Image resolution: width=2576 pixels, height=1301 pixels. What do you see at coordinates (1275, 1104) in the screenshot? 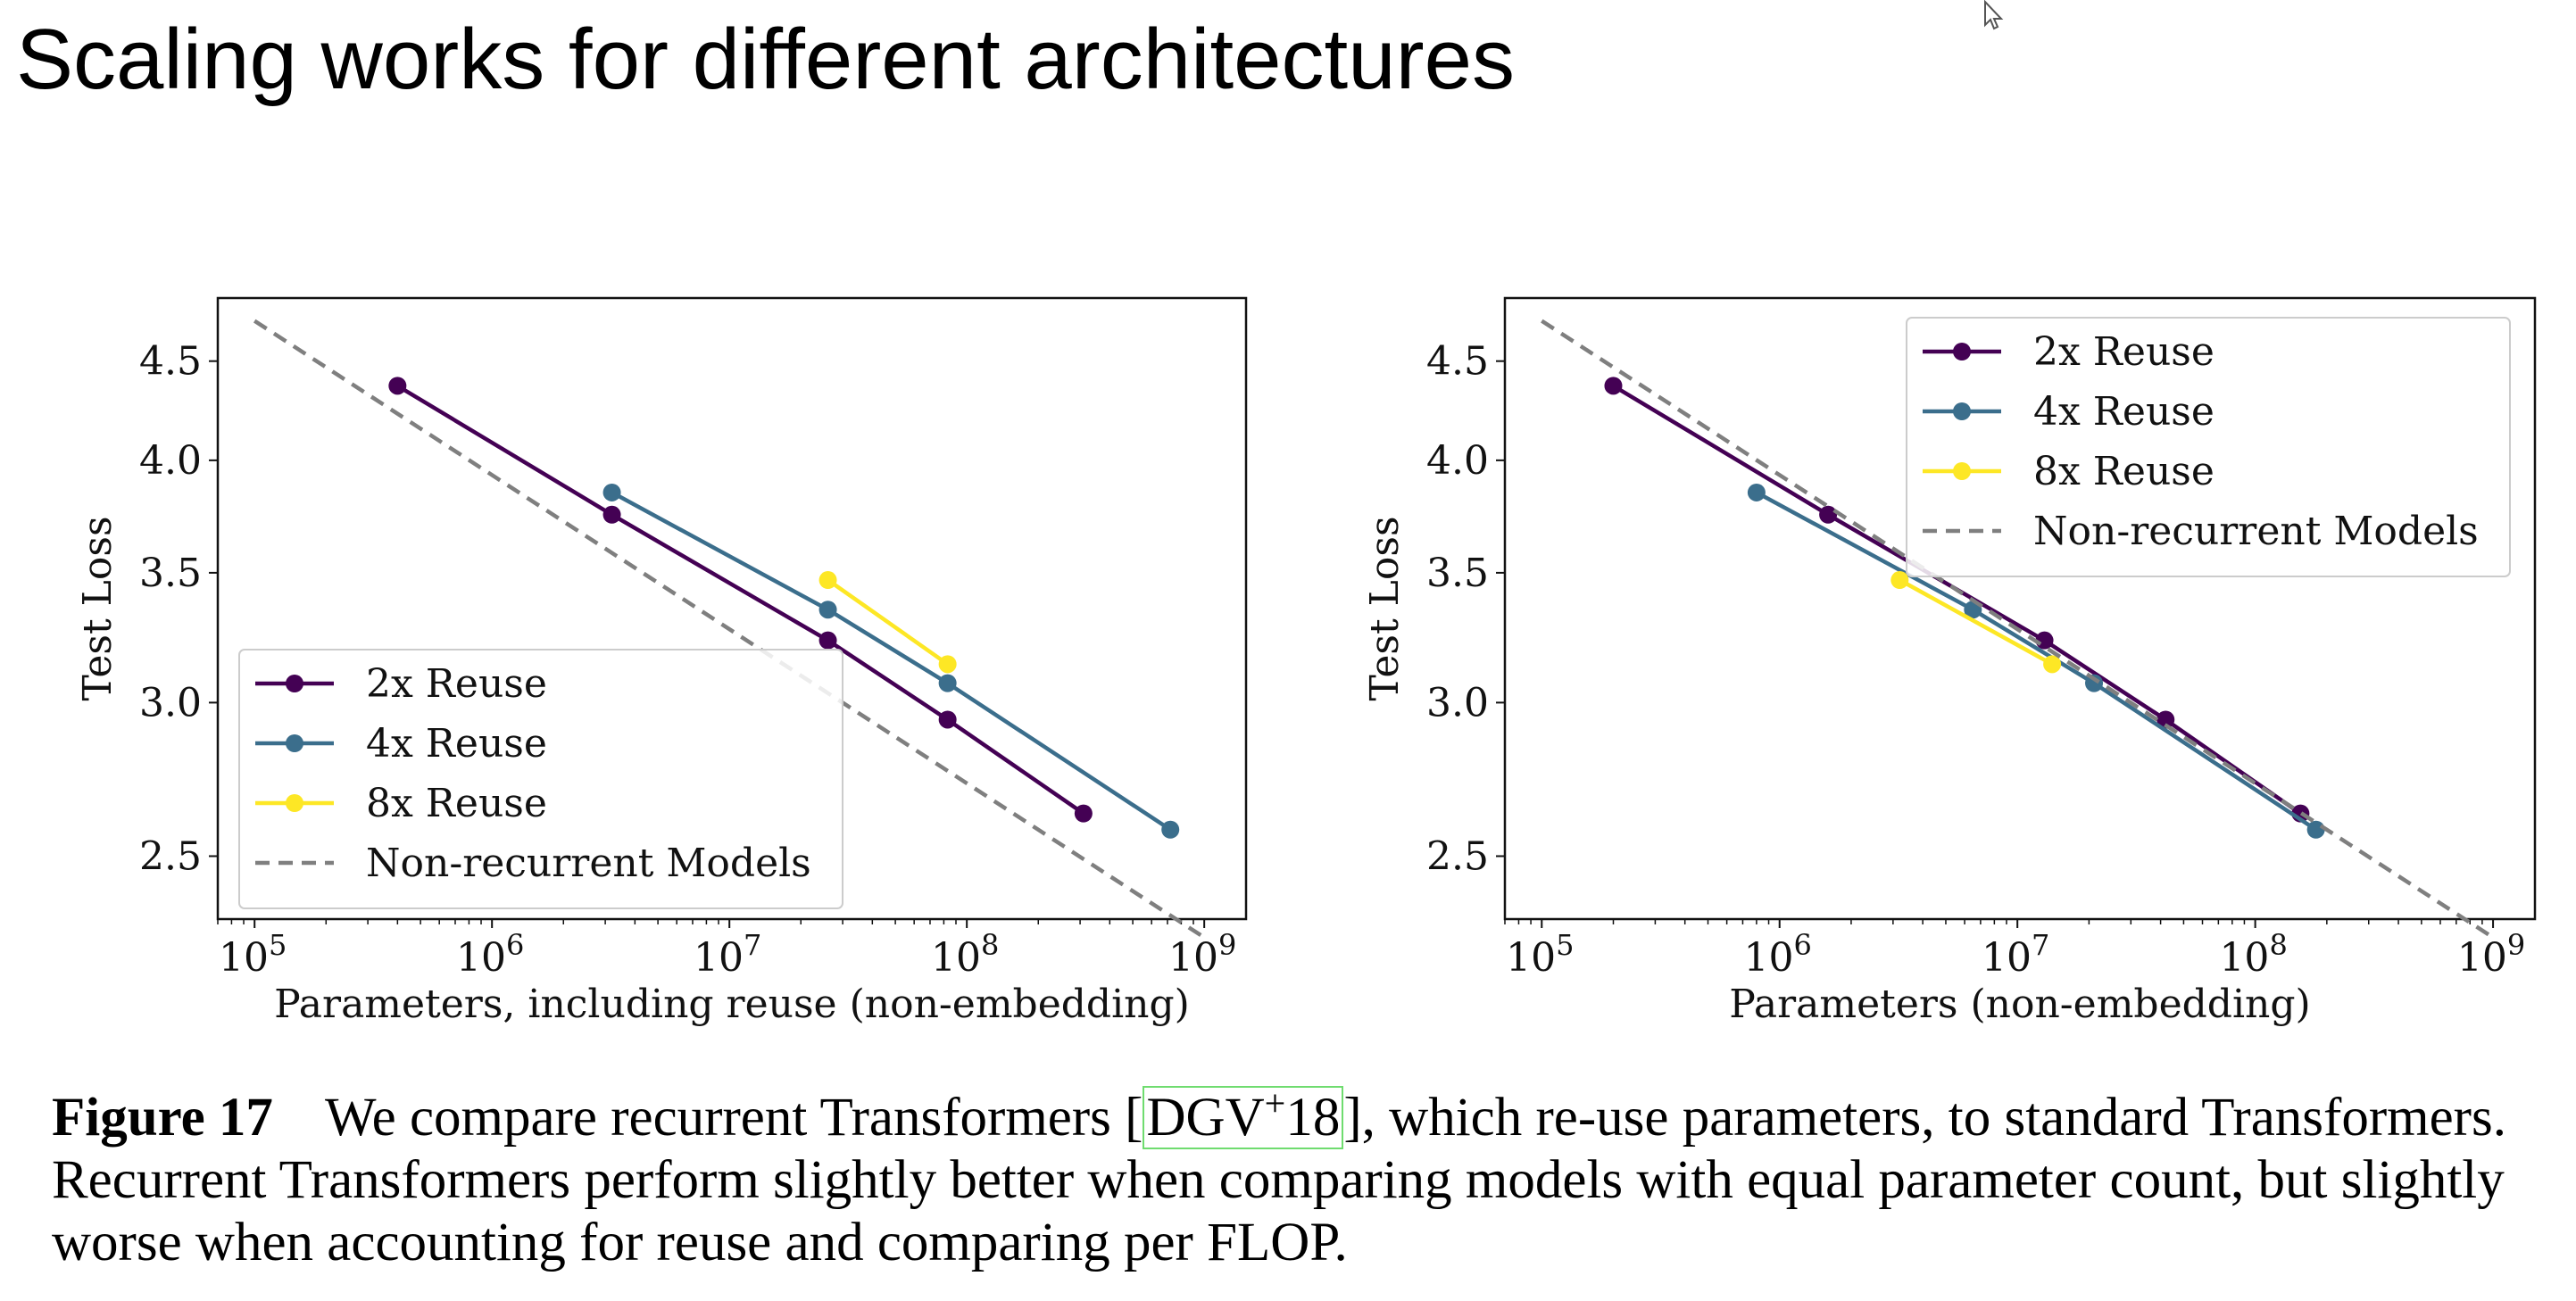
I see `citation-sup: +` at bounding box center [1275, 1104].